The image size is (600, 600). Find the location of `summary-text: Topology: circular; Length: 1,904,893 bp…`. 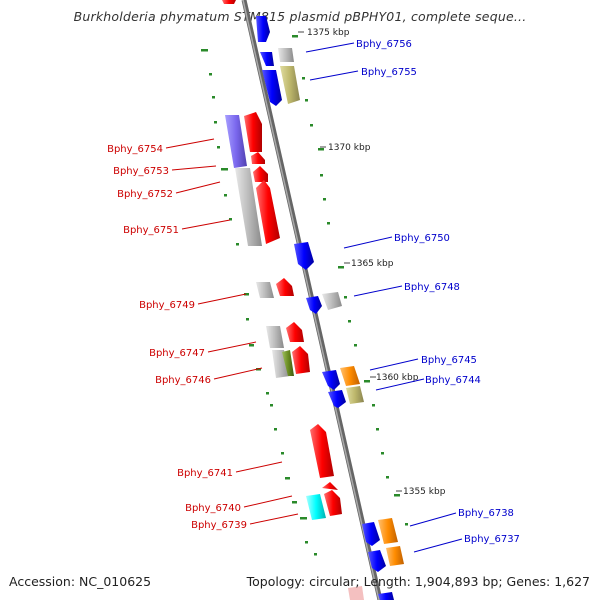

summary-text: Topology: circular; Length: 1,904,893 bp… is located at coordinates (418, 581).